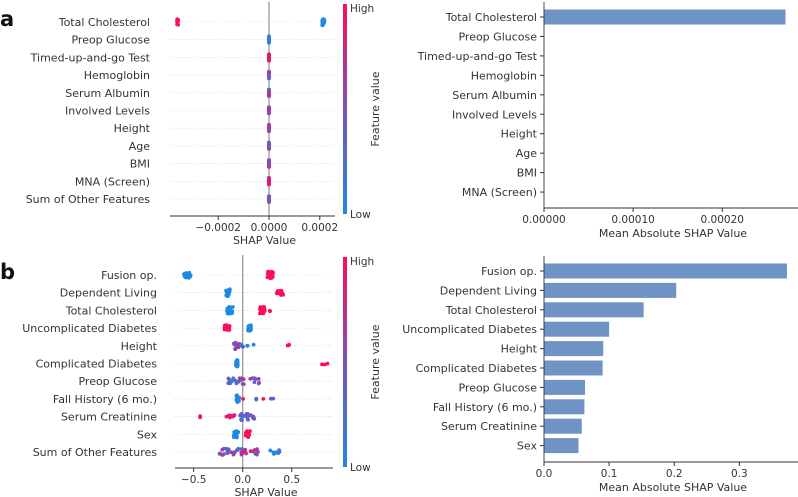 The image size is (798, 497). I want to click on category-label: Fall History (6 mo.), so click(485, 407).